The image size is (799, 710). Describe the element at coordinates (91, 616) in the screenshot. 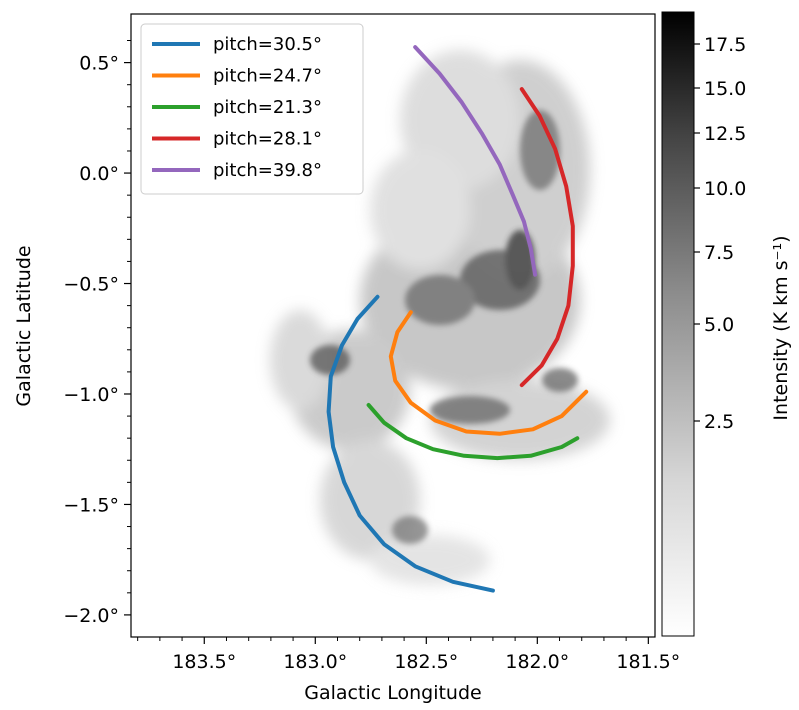

I see `y-tick-label: −2.0°` at that location.